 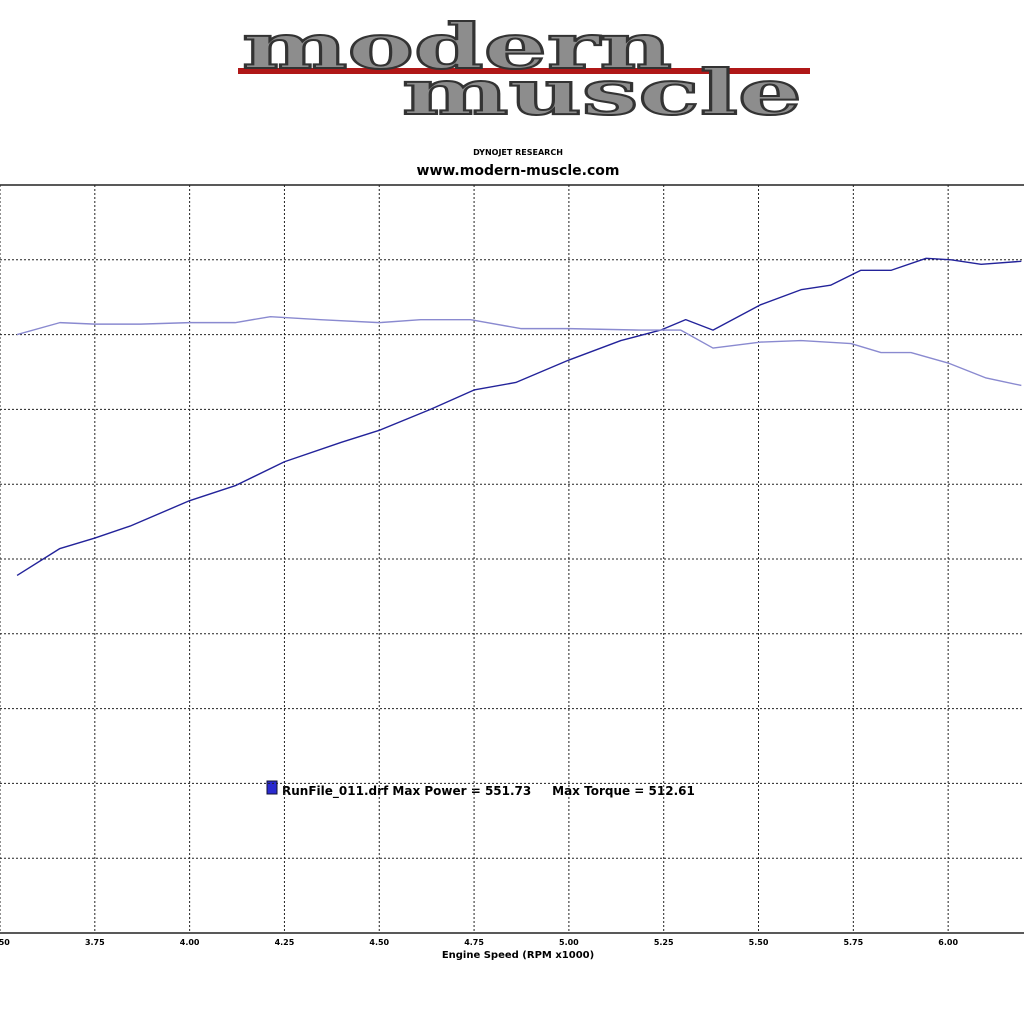 I want to click on x-tick-label: 6.00, so click(x=948, y=942).